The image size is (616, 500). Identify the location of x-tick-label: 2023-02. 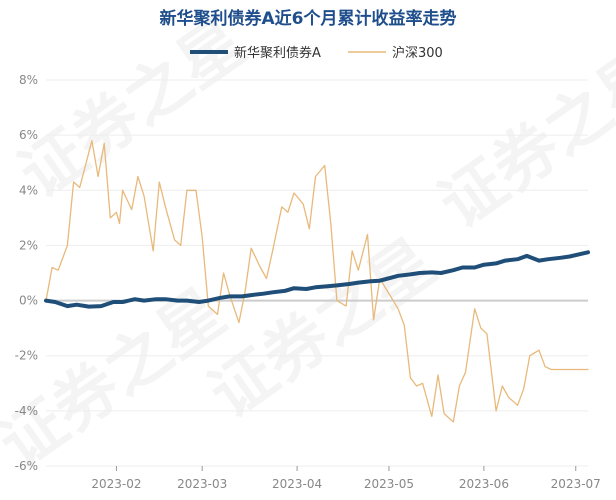
(116, 484).